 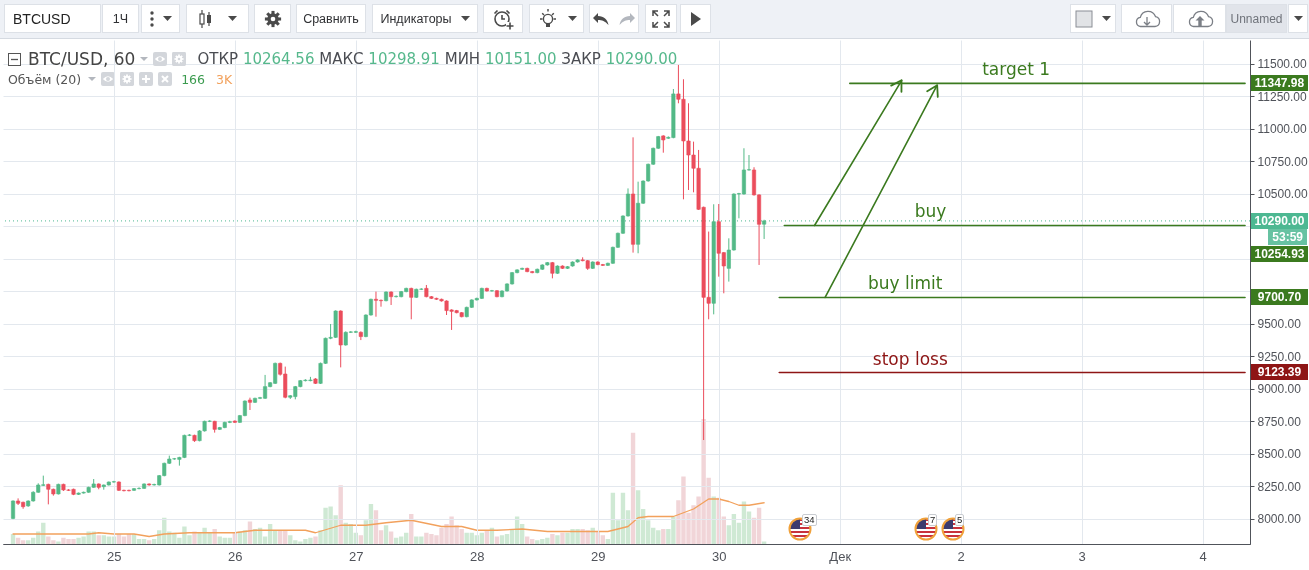 I want to click on x-tick-label: Дек, so click(x=840, y=556).